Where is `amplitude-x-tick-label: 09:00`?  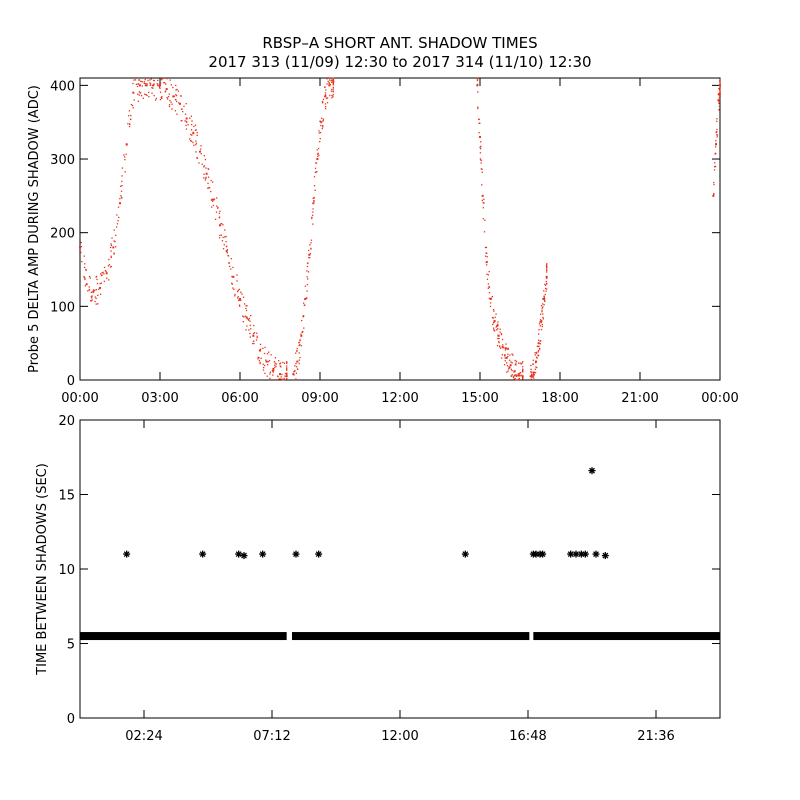
amplitude-x-tick-label: 09:00 is located at coordinates (319, 398).